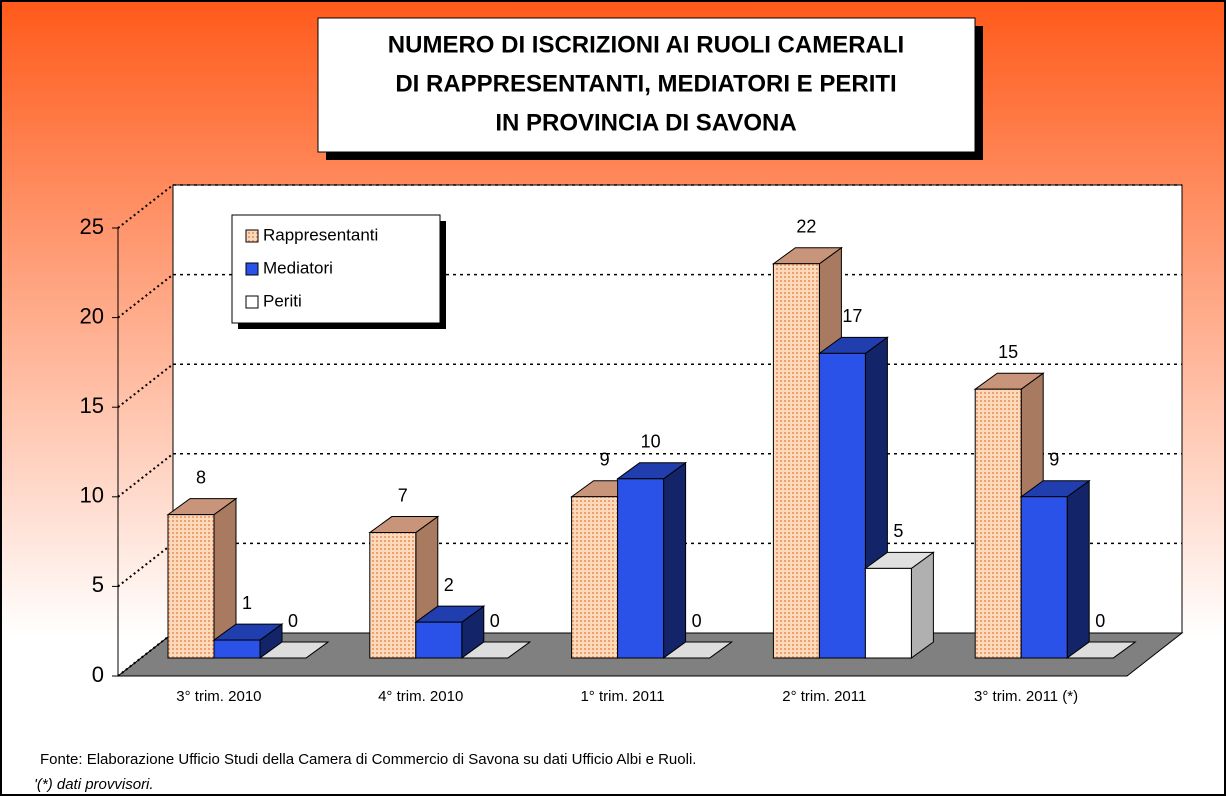 This screenshot has width=1226, height=796. I want to click on value-label: 8, so click(201, 477).